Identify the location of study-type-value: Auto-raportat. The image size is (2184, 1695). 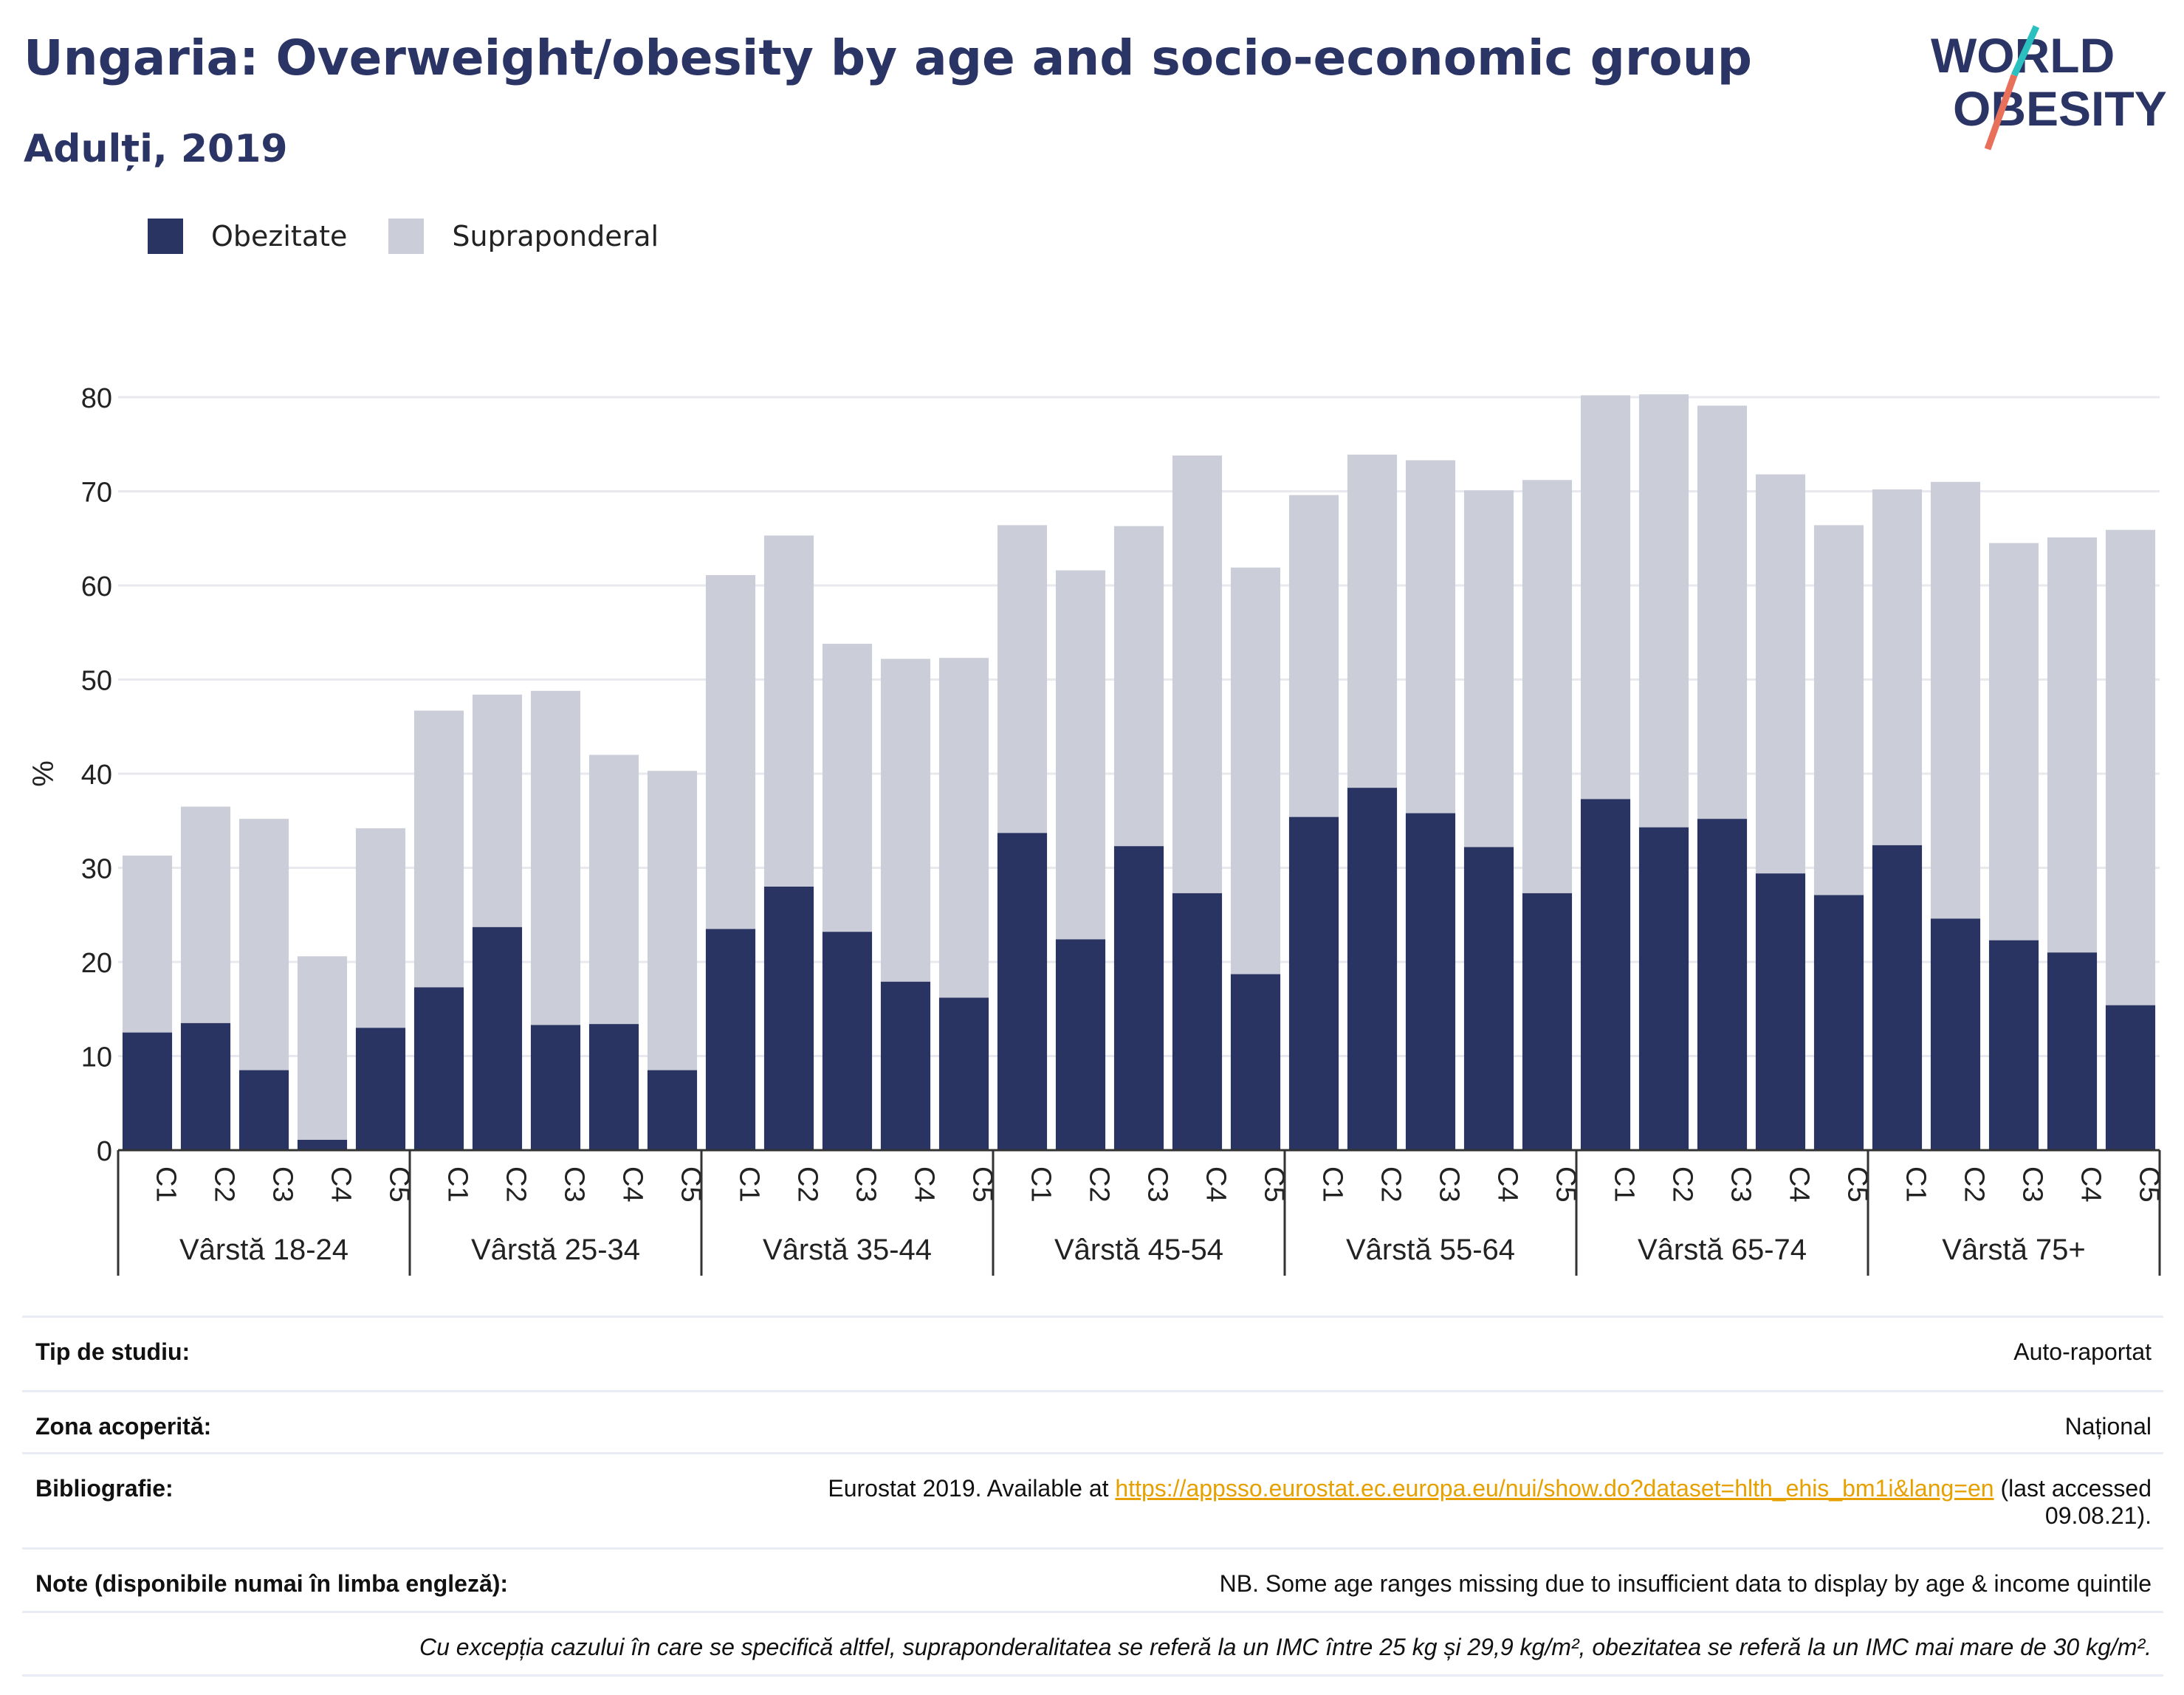
(2082, 1351).